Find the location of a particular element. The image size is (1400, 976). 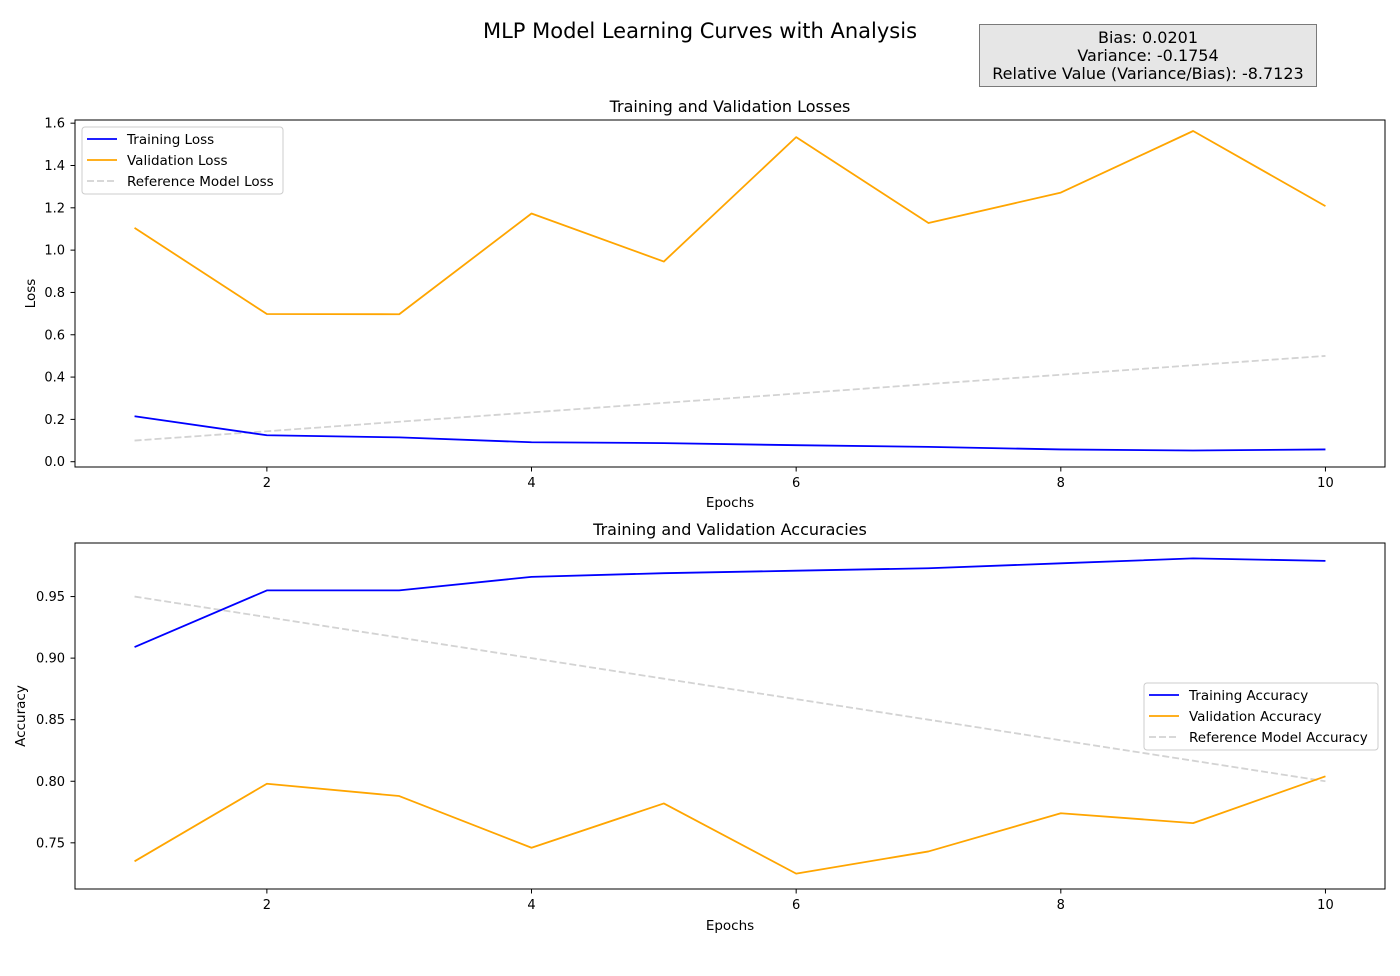

chart1-y-tick-label: 0.6 is located at coordinates (54, 335).